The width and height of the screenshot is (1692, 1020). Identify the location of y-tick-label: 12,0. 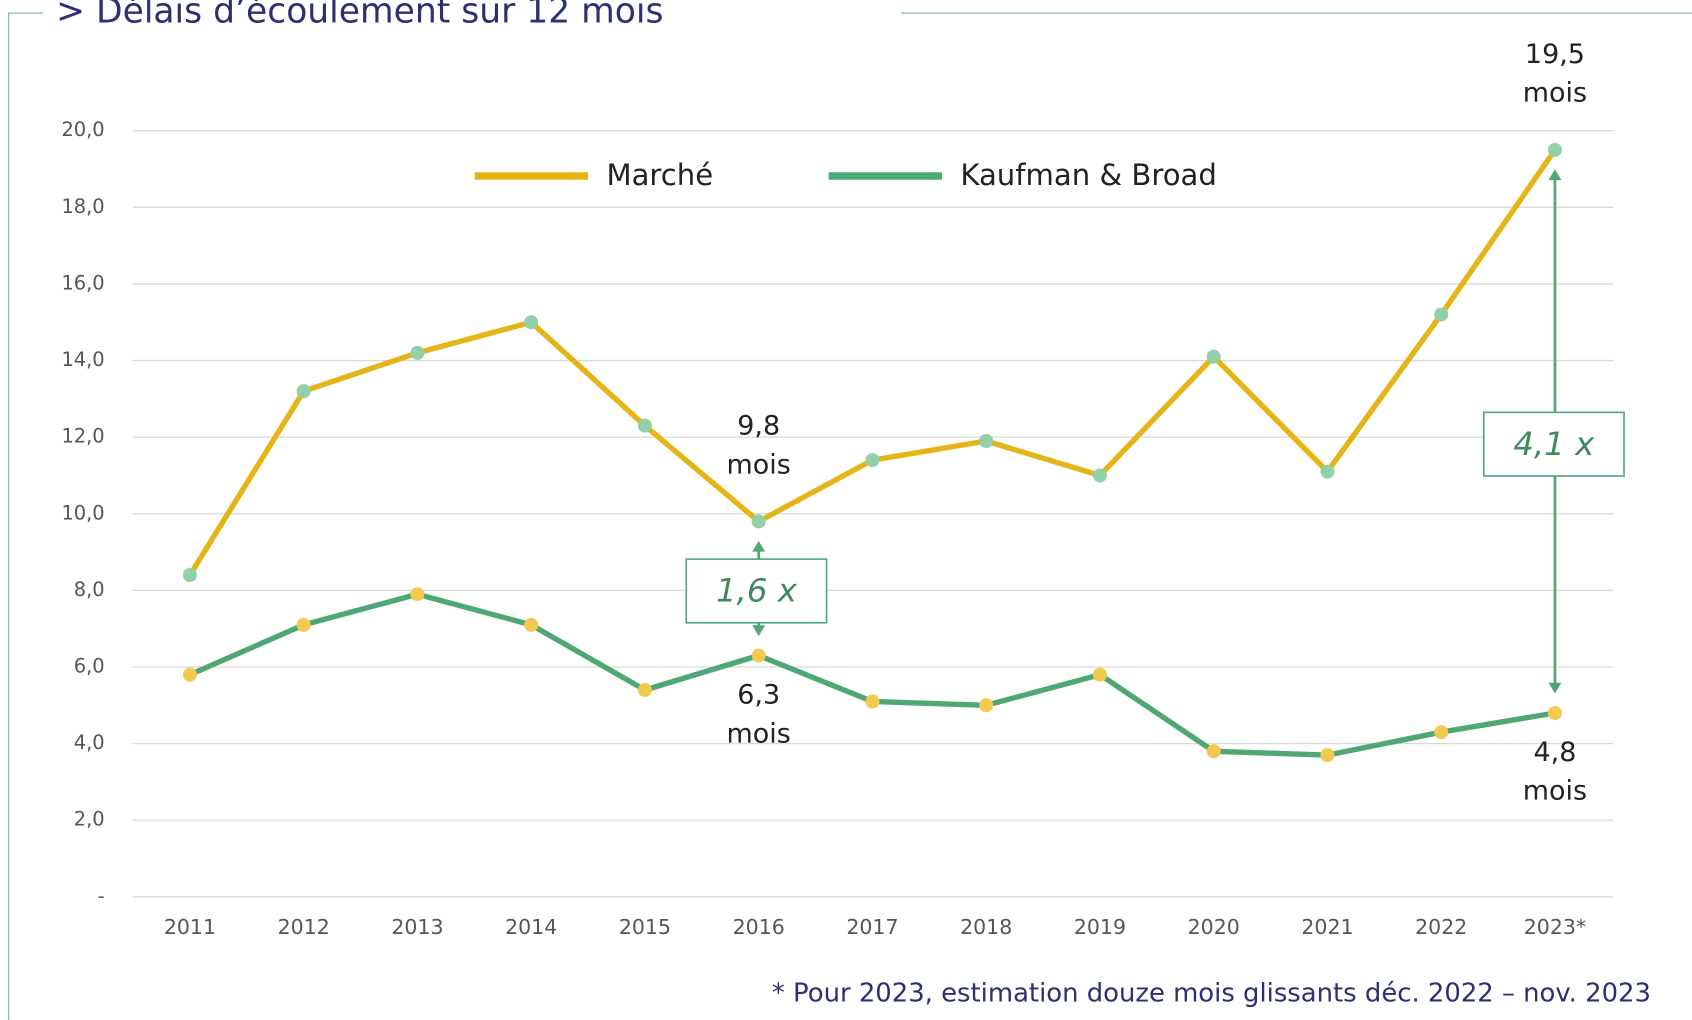
(82, 436).